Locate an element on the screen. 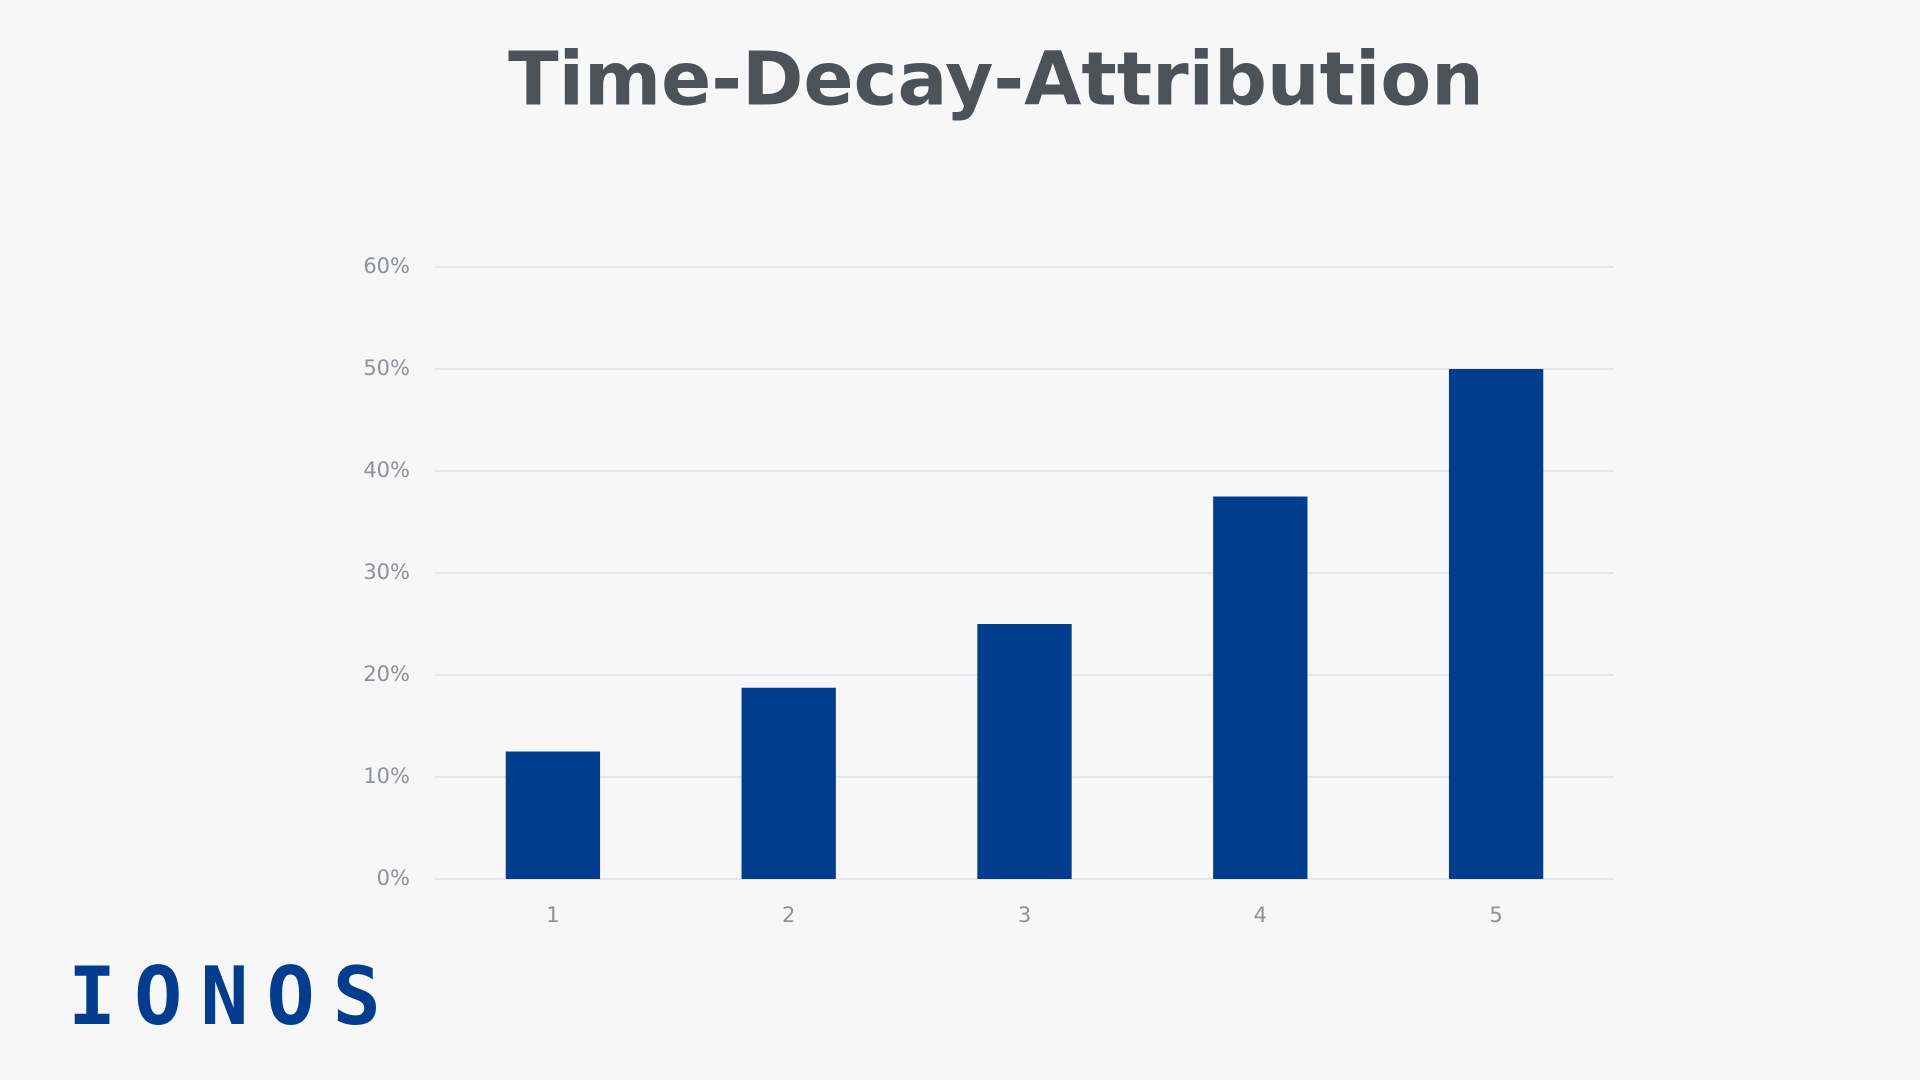 The image size is (1920, 1080). logo: IONOS is located at coordinates (233, 996).